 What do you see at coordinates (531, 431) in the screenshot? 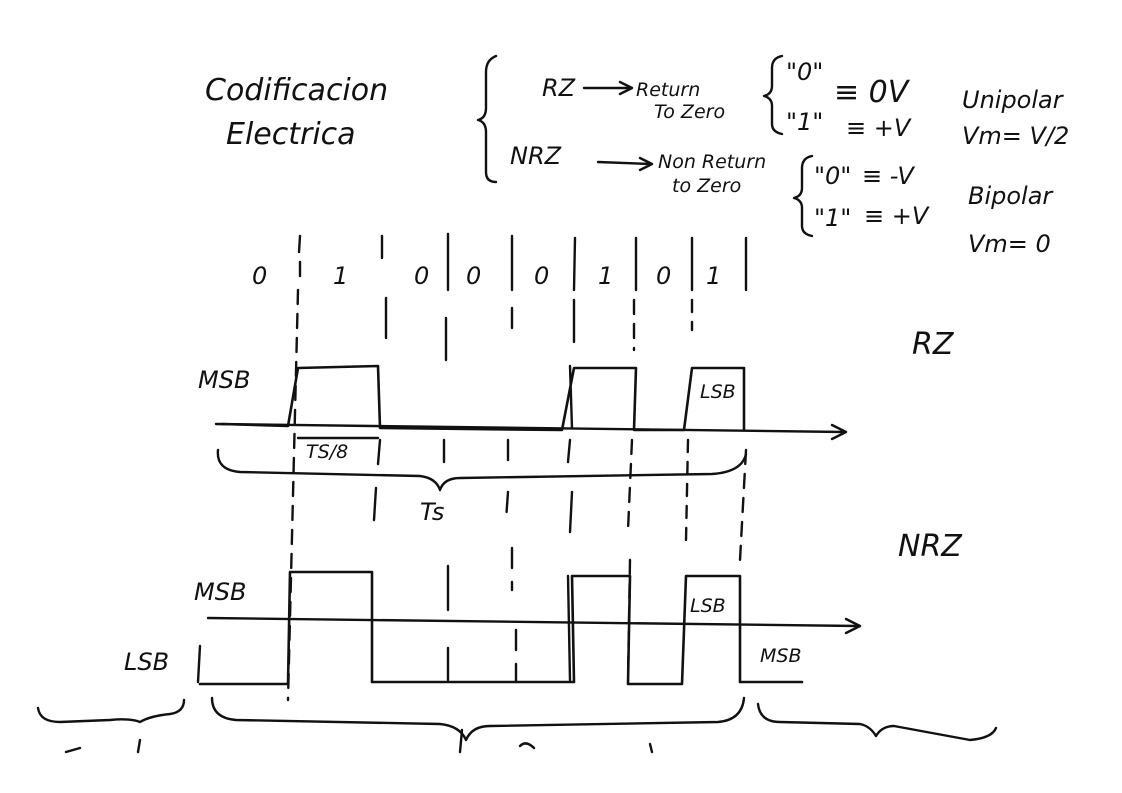
I see `rz-time-axis` at bounding box center [531, 431].